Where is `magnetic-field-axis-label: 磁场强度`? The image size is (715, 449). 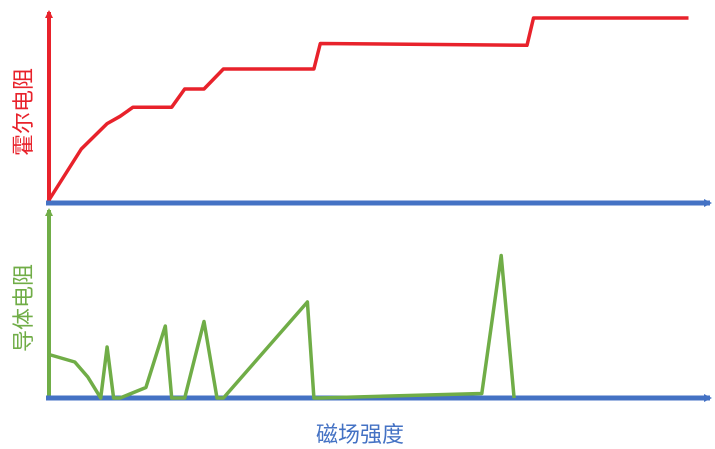 magnetic-field-axis-label: 磁场强度 is located at coordinates (359, 435).